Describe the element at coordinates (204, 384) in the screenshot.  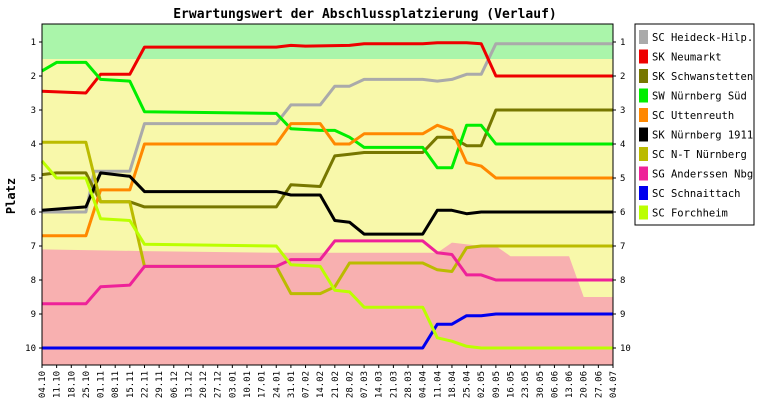
I see `x-tick-label: 20.12` at that location.